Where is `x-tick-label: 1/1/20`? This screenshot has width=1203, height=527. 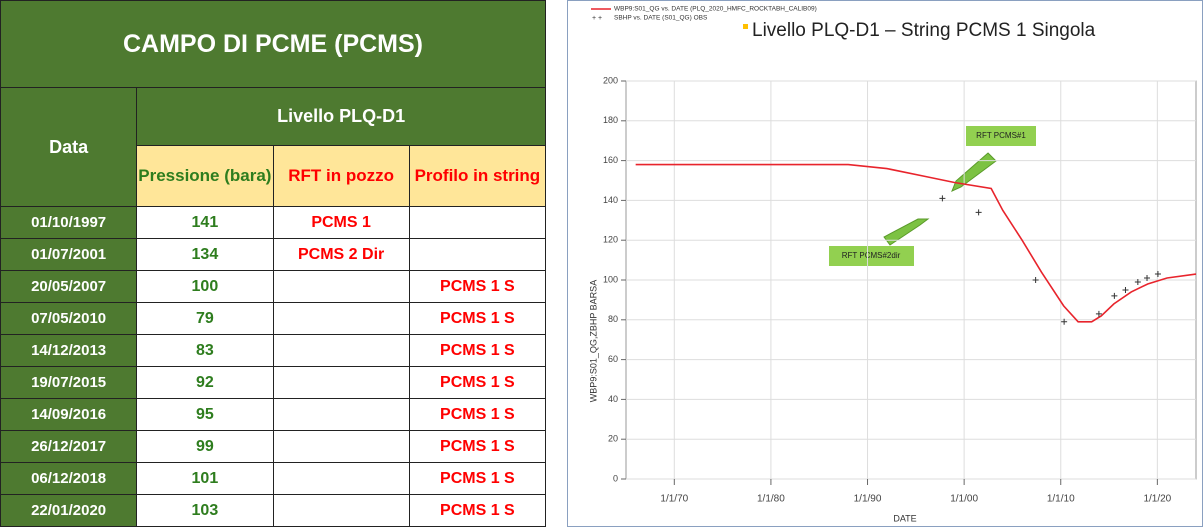 x-tick-label: 1/1/20 is located at coordinates (1157, 499).